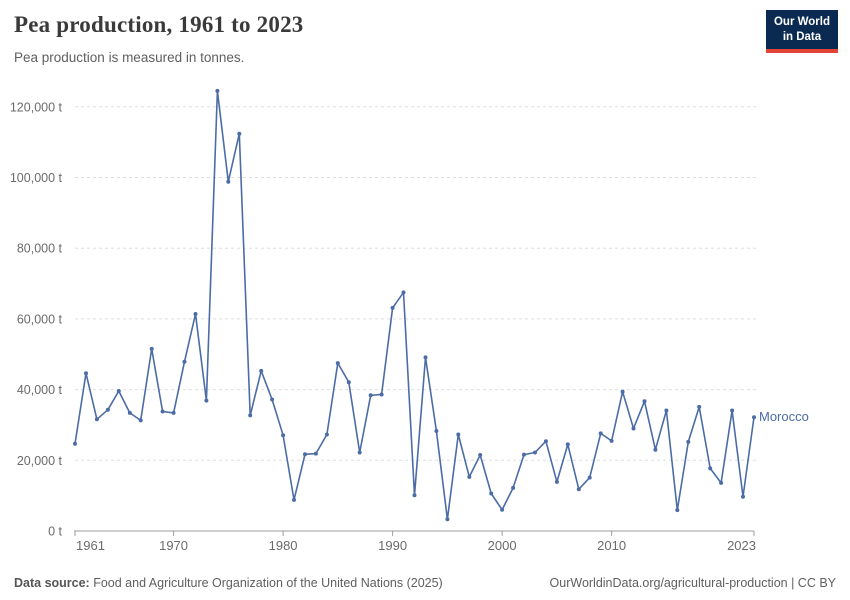  Describe the element at coordinates (40, 390) in the screenshot. I see `y-axis-tick-label: 40,000 t` at that location.